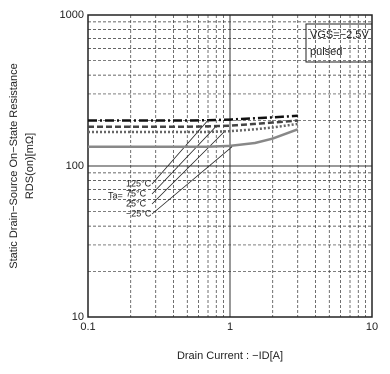 This screenshot has width=390, height=374. Describe the element at coordinates (372, 327) in the screenshot. I see `x-tick-label: 10` at that location.